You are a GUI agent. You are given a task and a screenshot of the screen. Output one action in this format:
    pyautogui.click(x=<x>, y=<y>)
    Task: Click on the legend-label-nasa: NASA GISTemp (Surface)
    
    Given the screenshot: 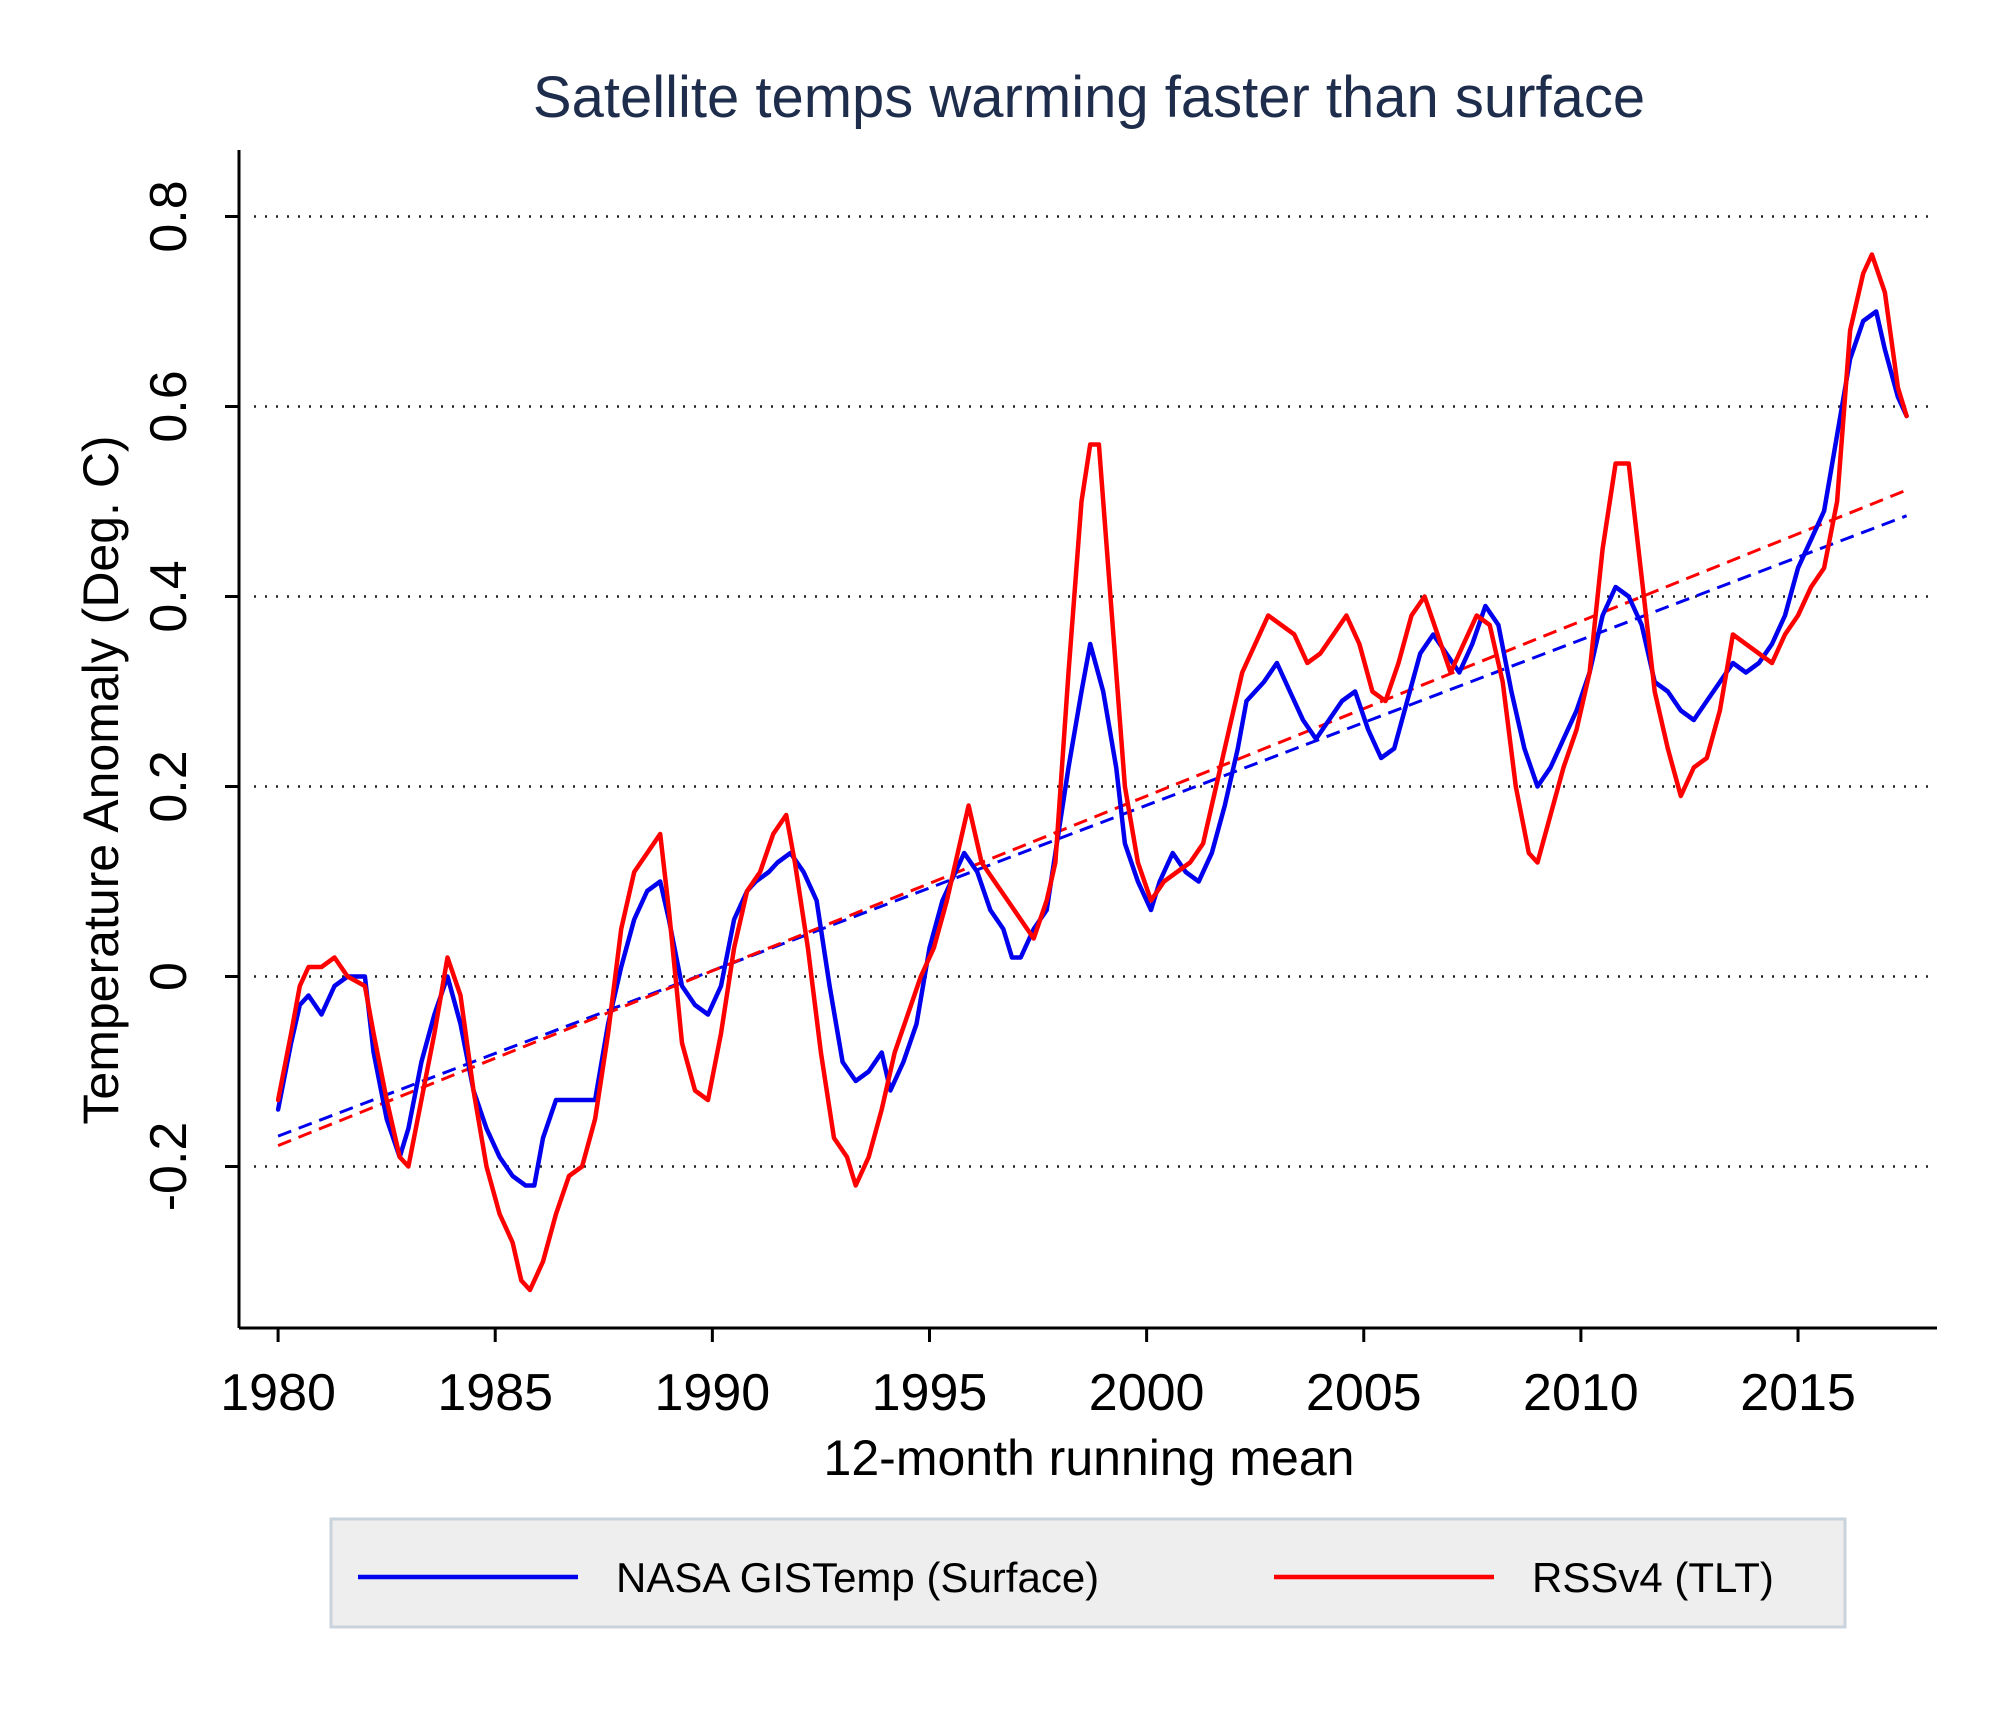 What is the action you would take?
    pyautogui.click(x=857, y=1577)
    